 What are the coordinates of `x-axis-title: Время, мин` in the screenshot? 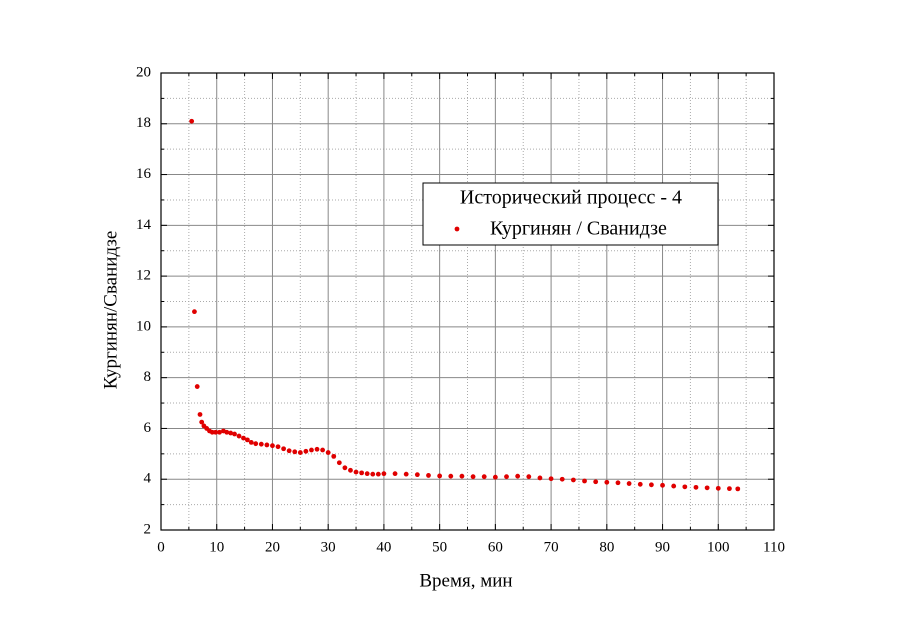 It's located at (465, 580).